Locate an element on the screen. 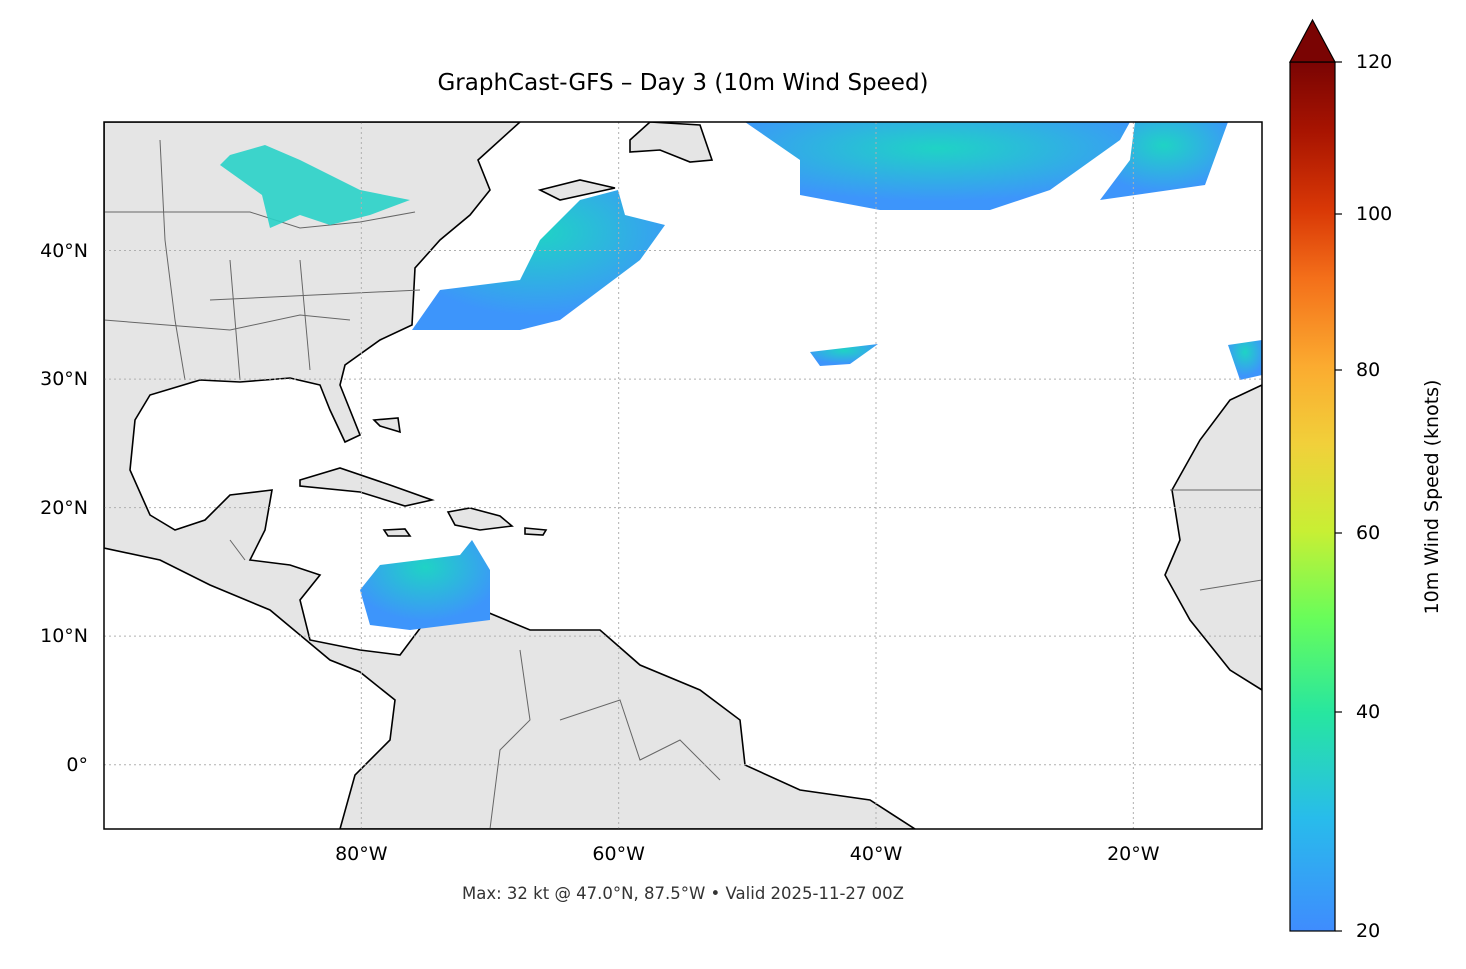 Image resolution: width=1466 pixels, height=969 pixels. lat-tick-label: 10°N is located at coordinates (64, 636).